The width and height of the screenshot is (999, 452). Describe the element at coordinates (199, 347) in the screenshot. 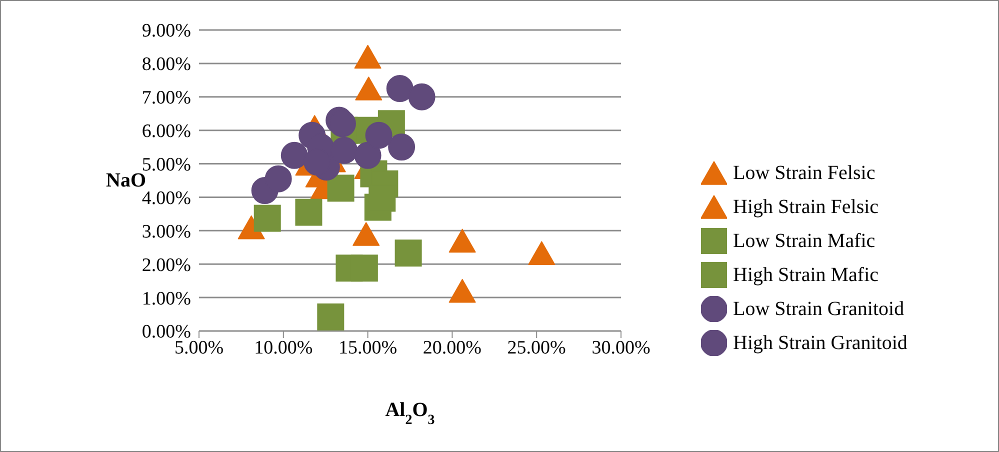

I see `x-tick-label: 5.00%` at that location.